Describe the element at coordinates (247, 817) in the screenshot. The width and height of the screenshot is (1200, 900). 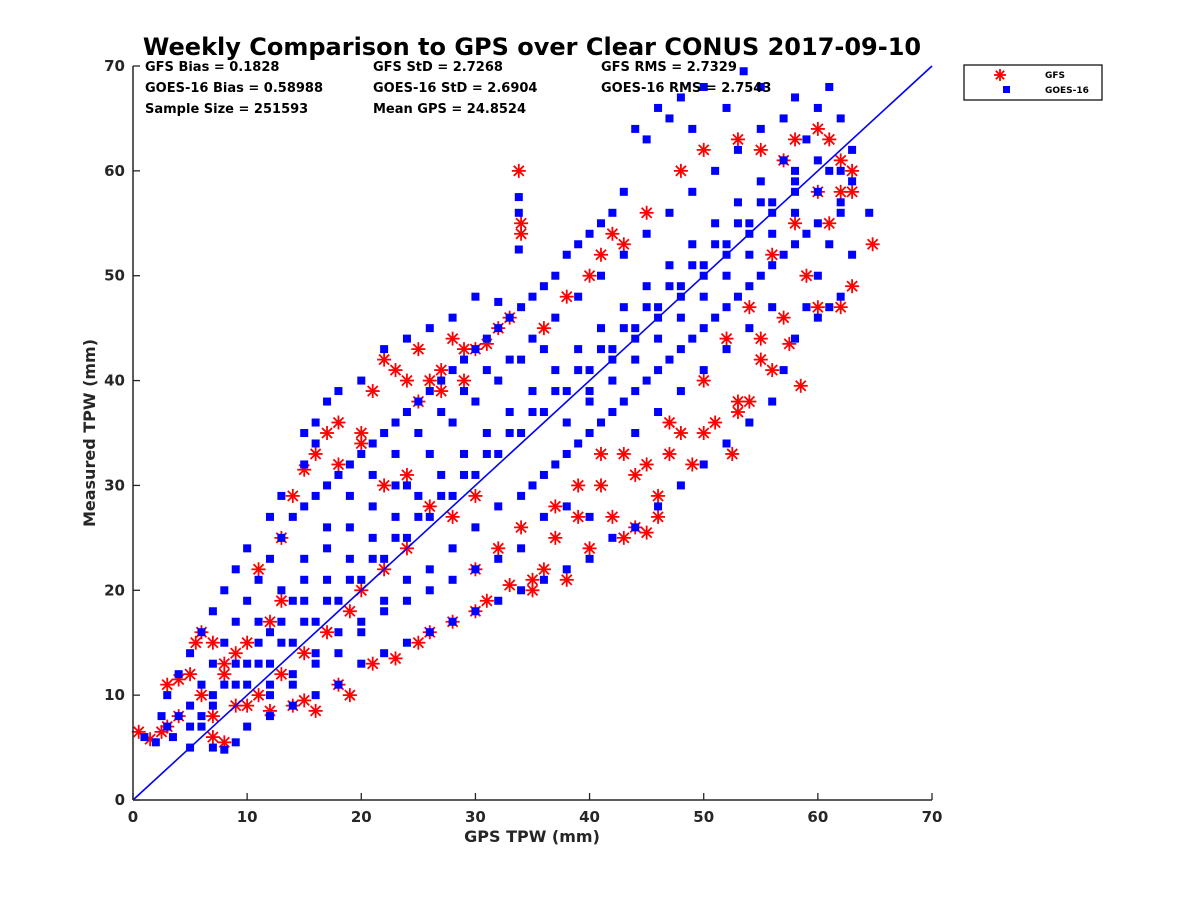
I see `x-tick-label: 10` at that location.